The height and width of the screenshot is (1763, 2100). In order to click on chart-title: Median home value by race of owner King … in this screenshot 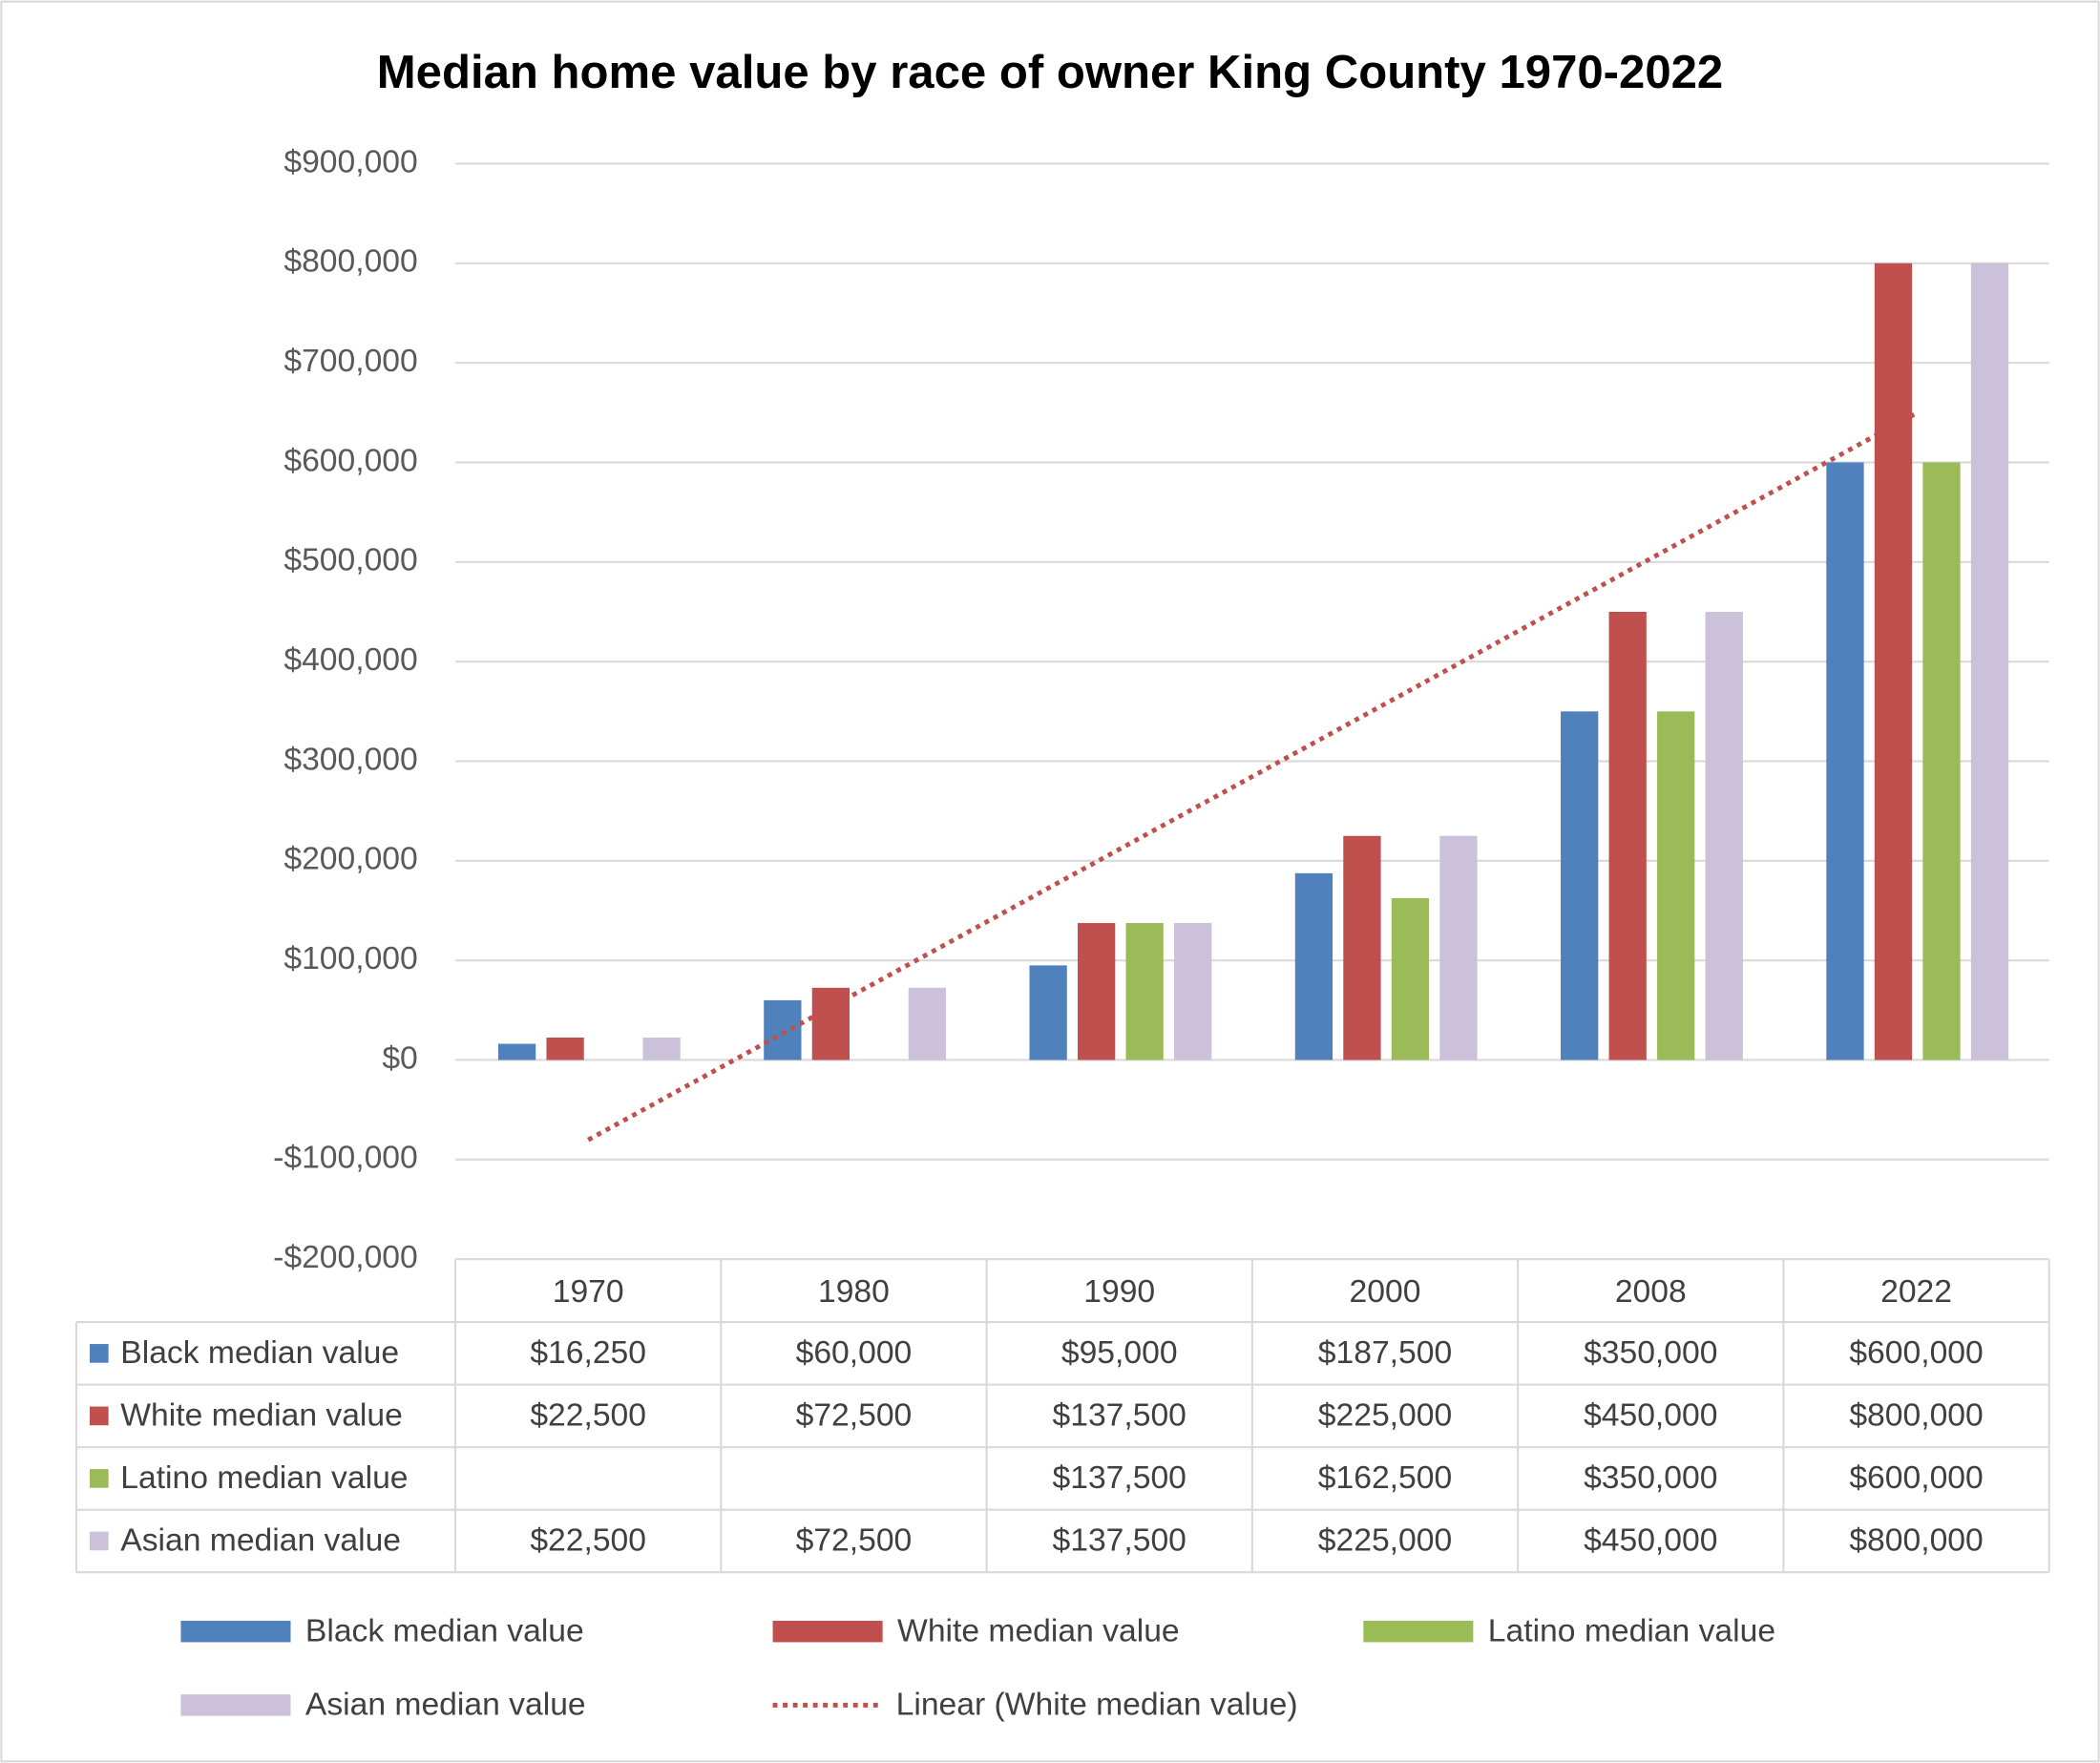, I will do `click(1051, 72)`.